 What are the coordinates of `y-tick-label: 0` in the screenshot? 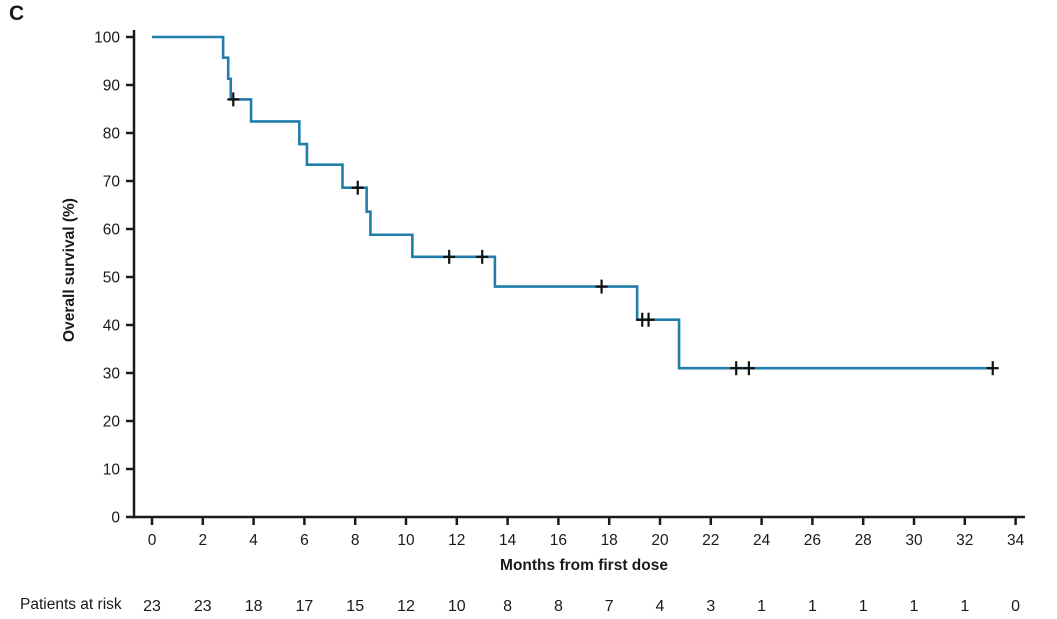 It's located at (115, 518).